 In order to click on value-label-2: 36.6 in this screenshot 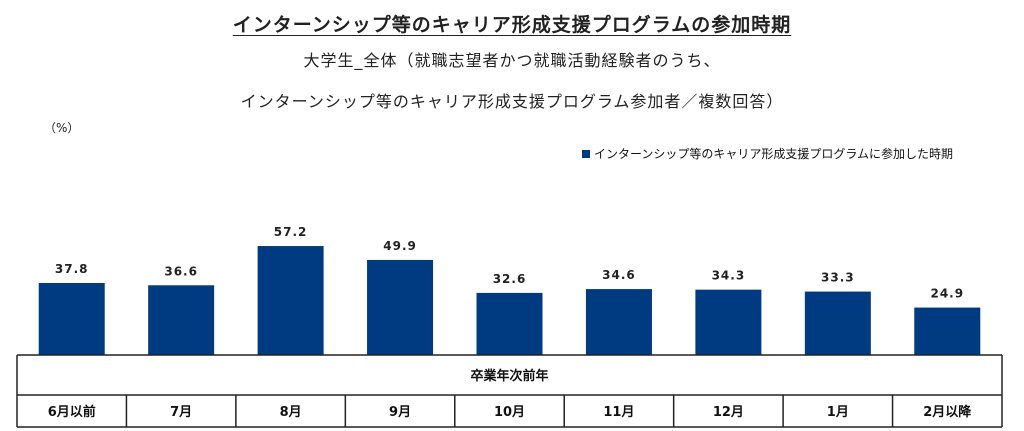, I will do `click(181, 271)`.